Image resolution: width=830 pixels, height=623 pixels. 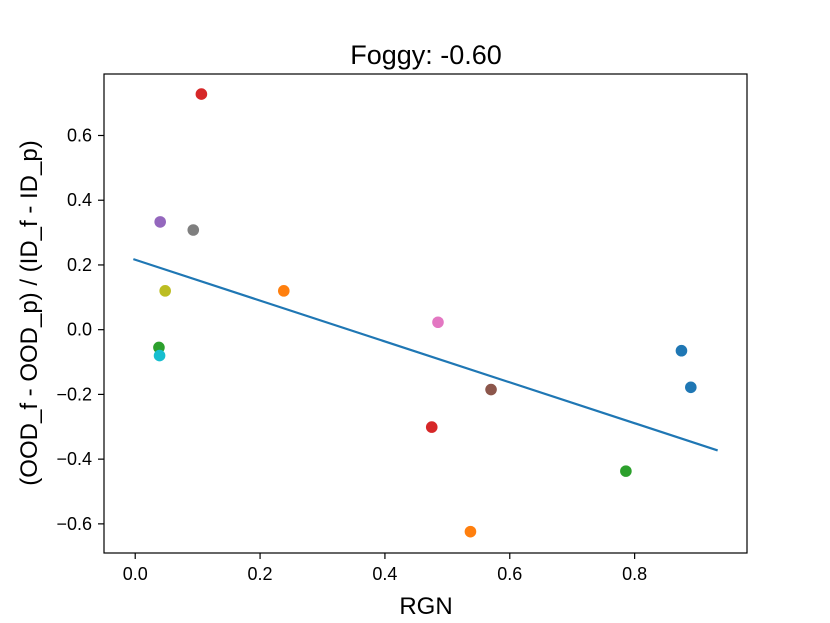 What do you see at coordinates (74, 394) in the screenshot?
I see `y-tick-label: −0.2` at bounding box center [74, 394].